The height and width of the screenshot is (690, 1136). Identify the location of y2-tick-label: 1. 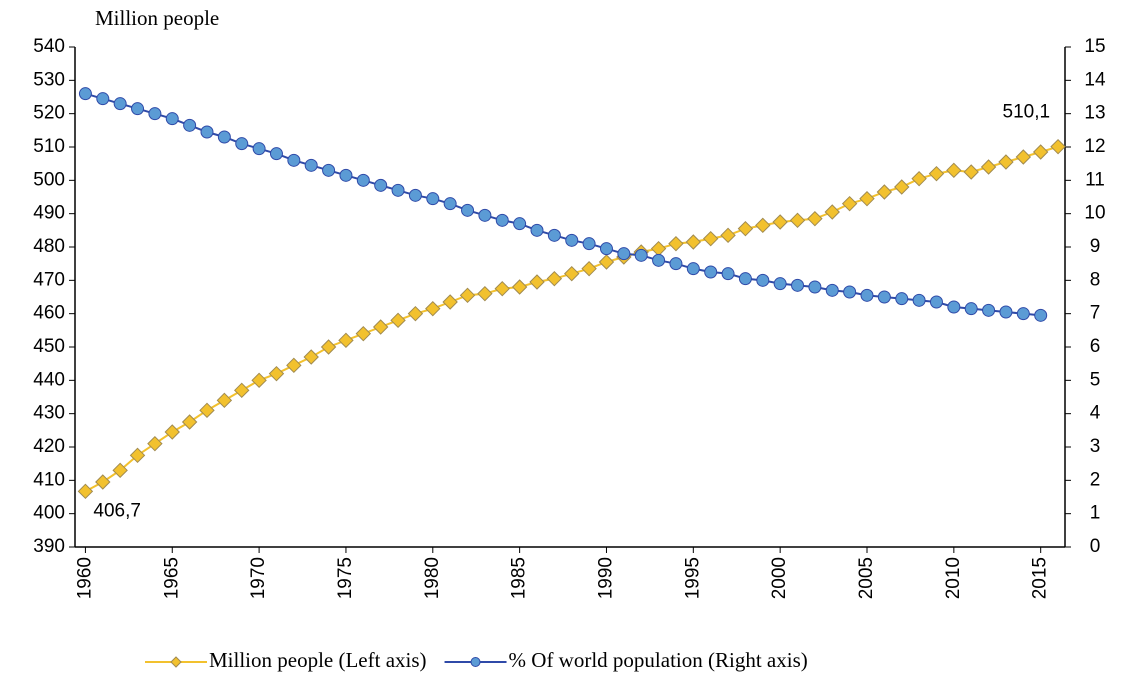
(1095, 513).